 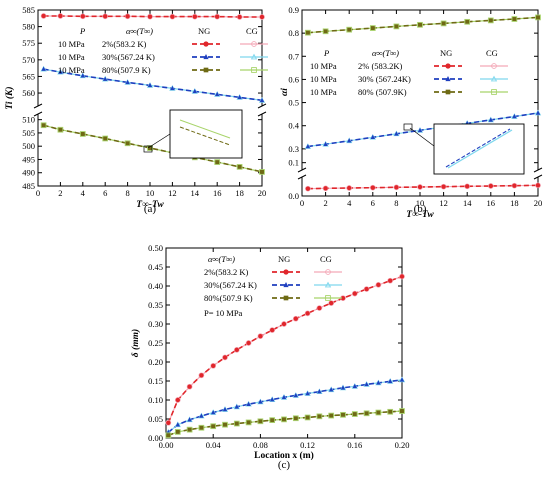 What do you see at coordinates (28, 146) in the screenshot?
I see `y-tick-label: 500` at bounding box center [28, 146].